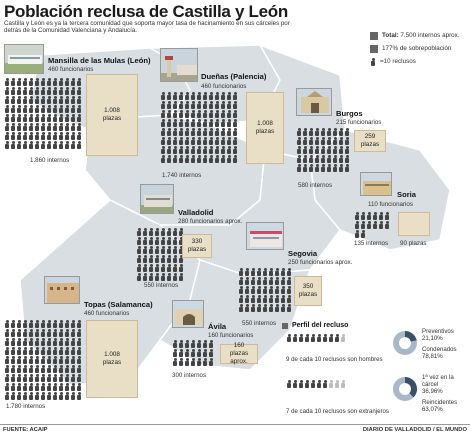 Image resolution: width=470 pixels, height=436 pixels. What do you see at coordinates (266, 293) in the screenshot?
I see `people-grid-segovia` at bounding box center [266, 293].